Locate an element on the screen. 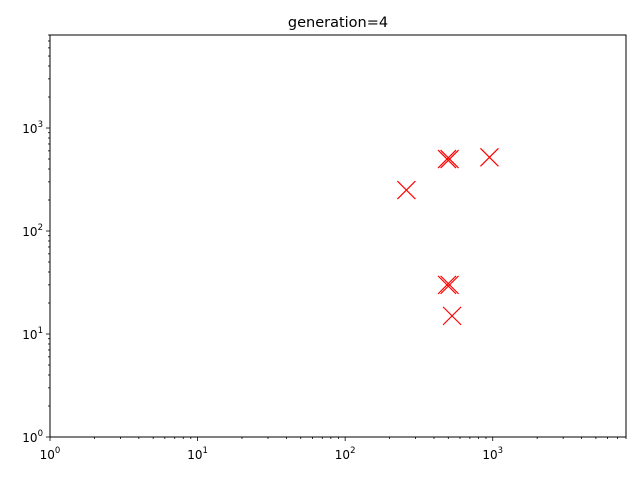 The width and height of the screenshot is (640, 485). x-tick-label: 10¹ is located at coordinates (197, 454).